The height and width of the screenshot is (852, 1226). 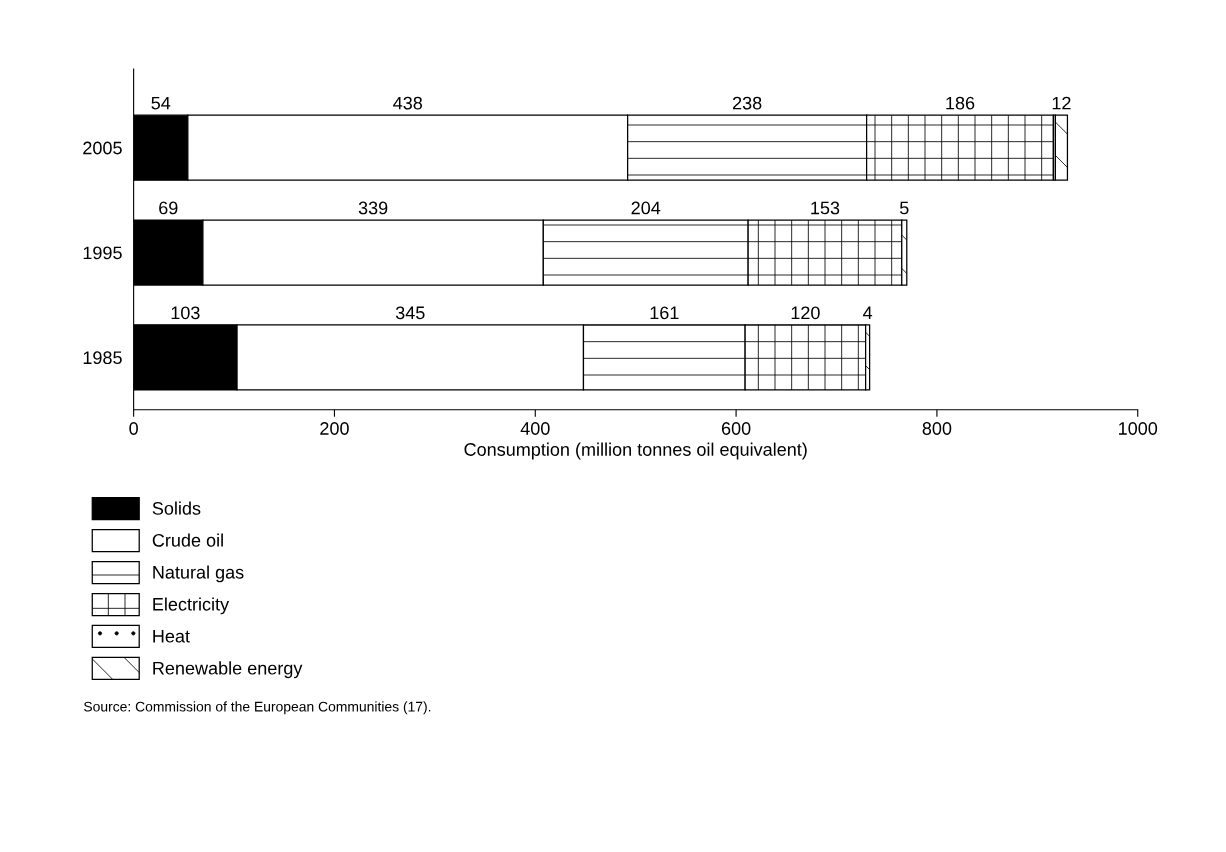 What do you see at coordinates (168, 208) in the screenshot?
I see `data-label: 69` at bounding box center [168, 208].